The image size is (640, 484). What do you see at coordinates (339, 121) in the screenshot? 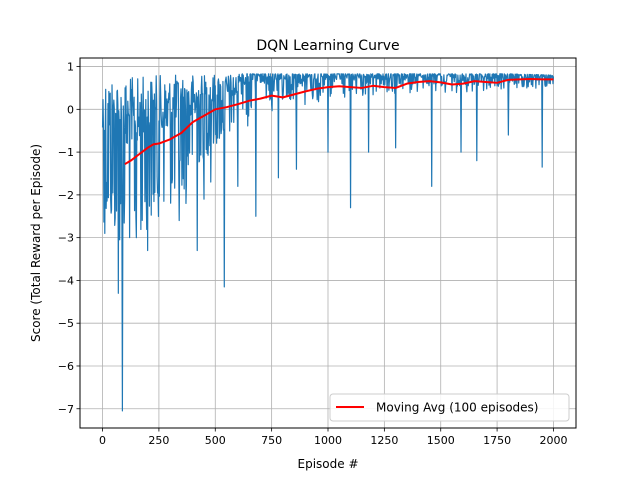
I see `moving-average-line` at bounding box center [339, 121].